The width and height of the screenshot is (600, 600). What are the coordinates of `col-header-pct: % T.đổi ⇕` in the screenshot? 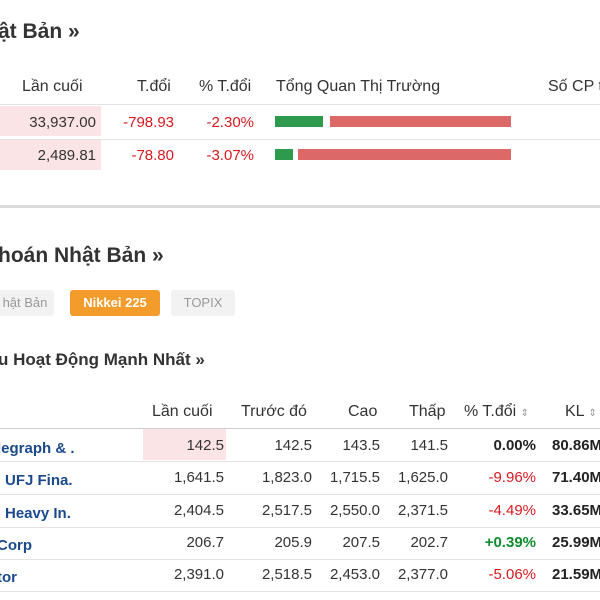 It's located at (496, 412).